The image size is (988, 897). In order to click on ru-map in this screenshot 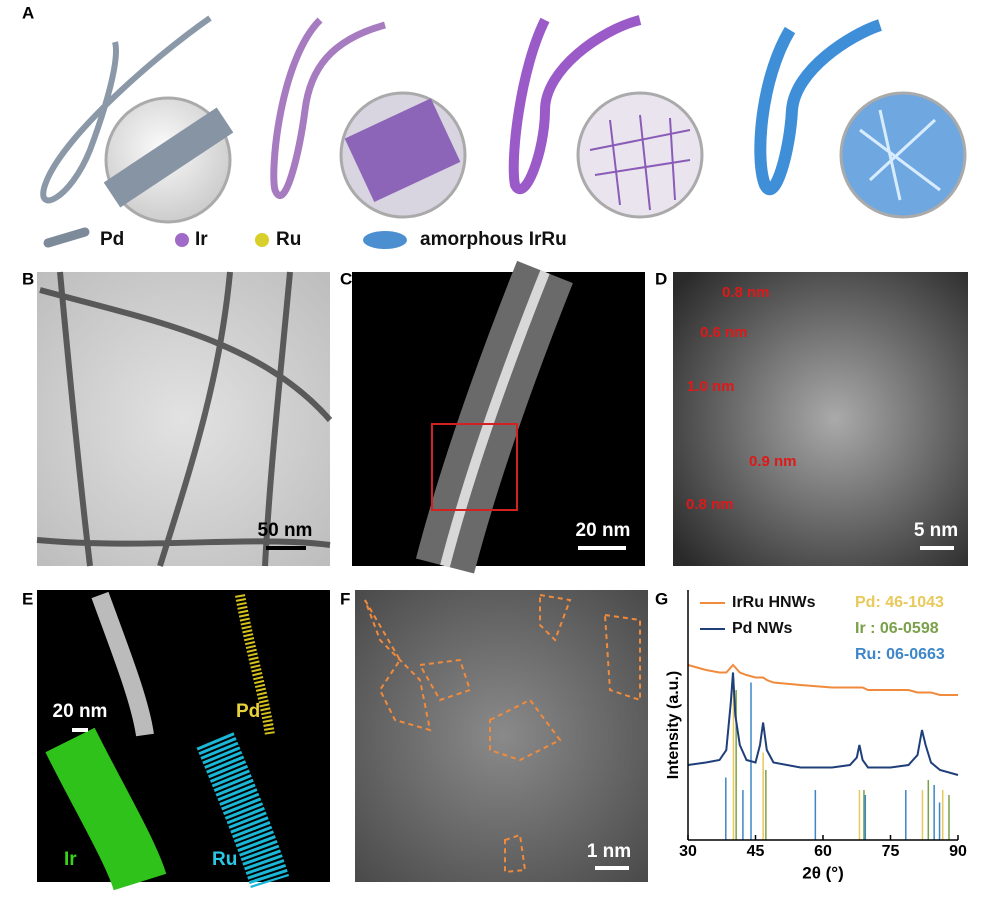, I will do `click(243, 810)`.